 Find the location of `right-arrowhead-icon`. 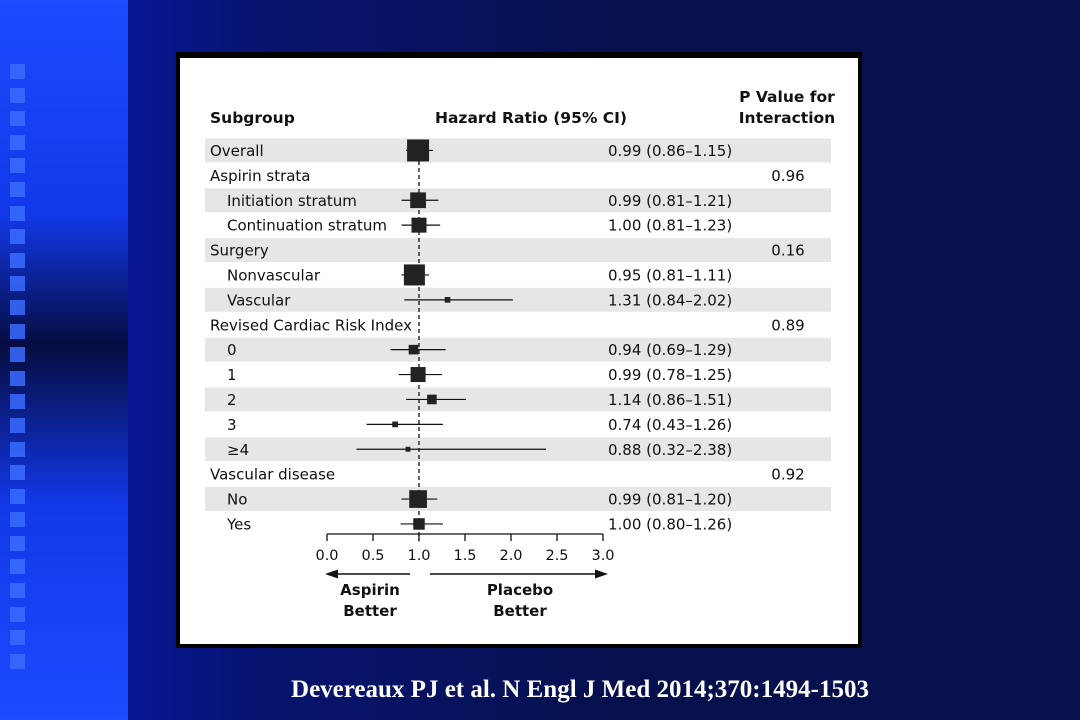

right-arrowhead-icon is located at coordinates (601, 574).